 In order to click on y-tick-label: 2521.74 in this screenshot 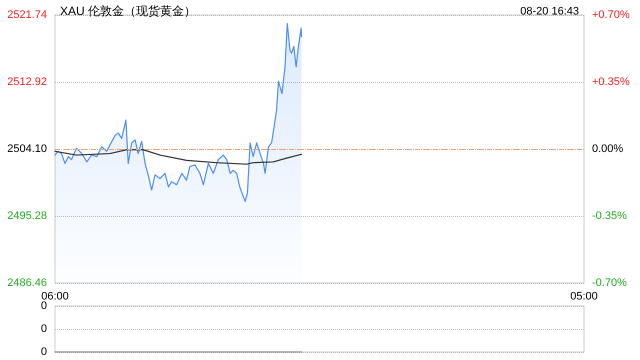, I will do `click(27, 15)`.